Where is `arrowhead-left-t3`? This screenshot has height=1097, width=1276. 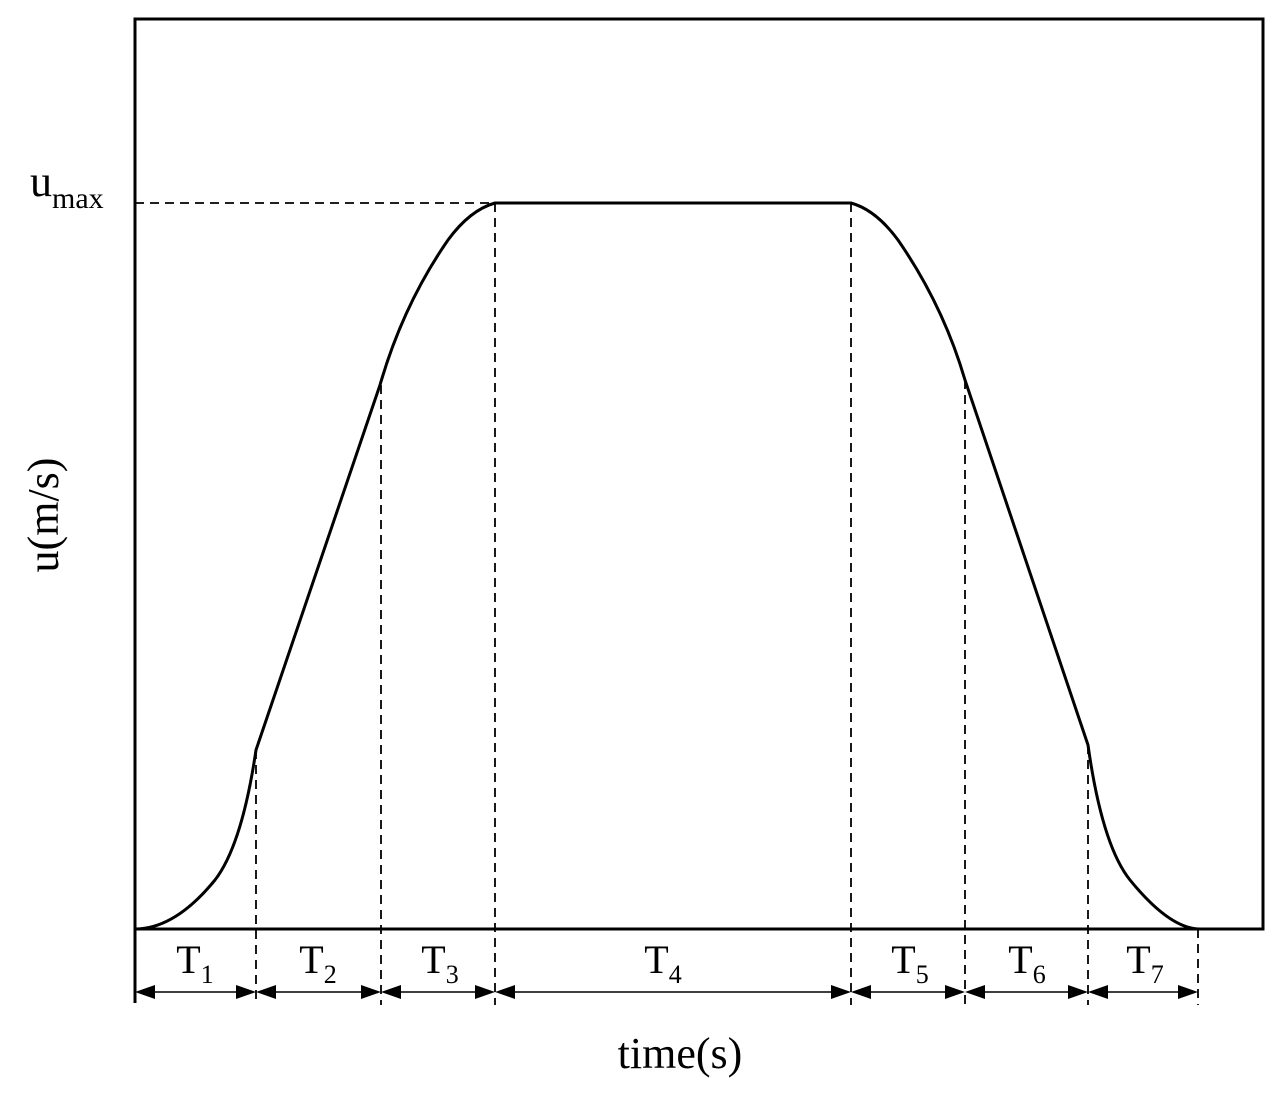
arrowhead-left-t3 is located at coordinates (391, 992).